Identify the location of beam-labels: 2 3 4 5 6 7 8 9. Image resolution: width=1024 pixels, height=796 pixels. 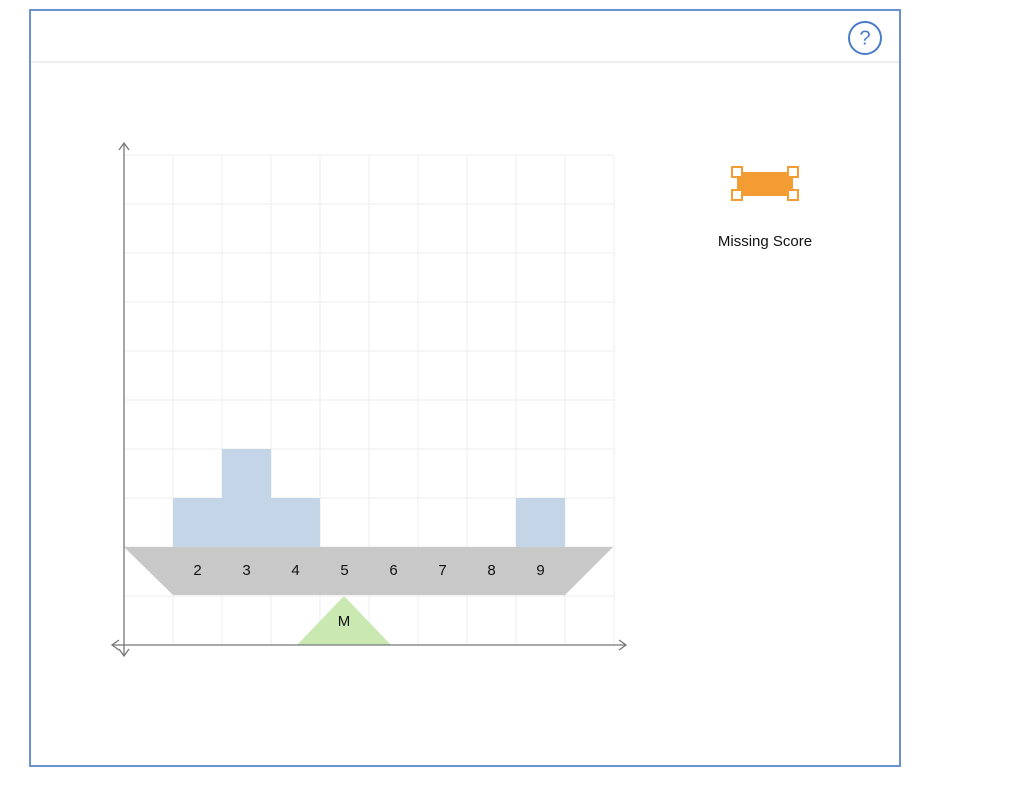
(368, 570).